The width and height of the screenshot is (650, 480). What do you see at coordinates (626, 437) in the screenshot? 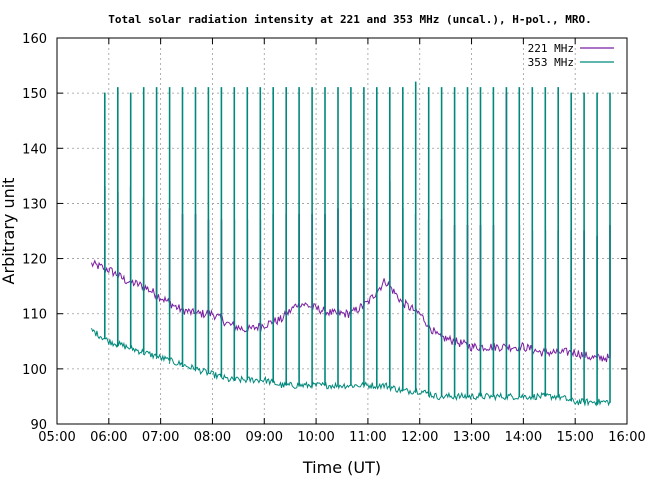
I see `x-tick-label: 16:00` at bounding box center [626, 437].